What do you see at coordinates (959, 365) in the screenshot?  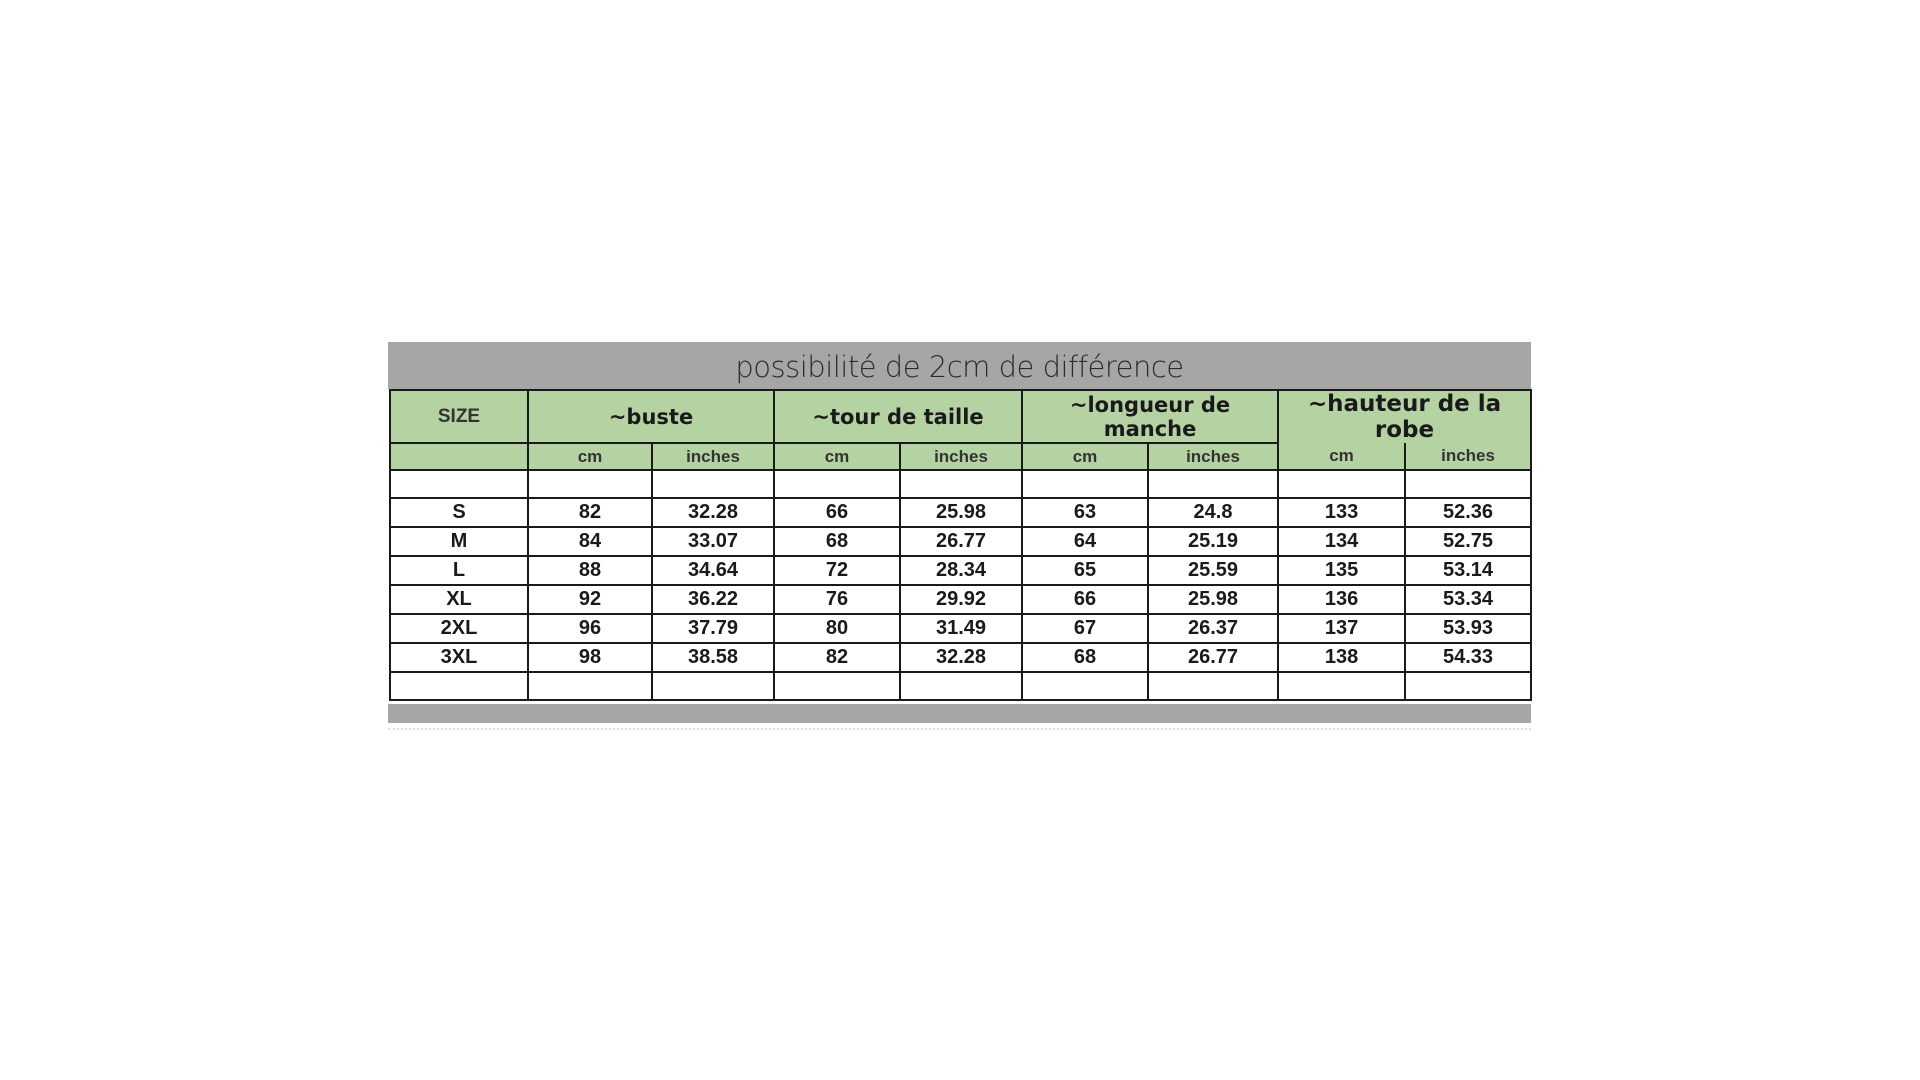 I see `size-chart-title: possibilité de 2cm de différence` at bounding box center [959, 365].